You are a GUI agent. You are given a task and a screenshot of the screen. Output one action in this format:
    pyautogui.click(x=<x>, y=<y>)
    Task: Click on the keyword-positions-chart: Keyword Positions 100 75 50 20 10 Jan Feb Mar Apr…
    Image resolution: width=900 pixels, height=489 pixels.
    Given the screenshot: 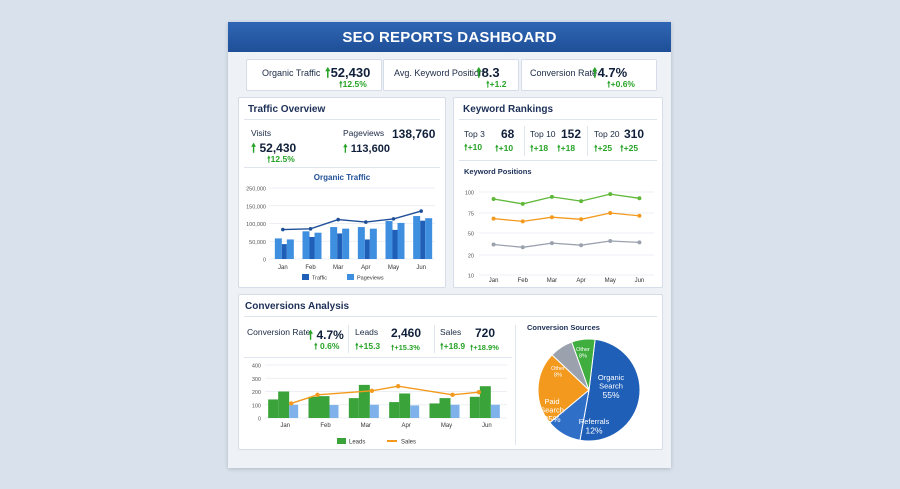 What is the action you would take?
    pyautogui.click(x=559, y=225)
    